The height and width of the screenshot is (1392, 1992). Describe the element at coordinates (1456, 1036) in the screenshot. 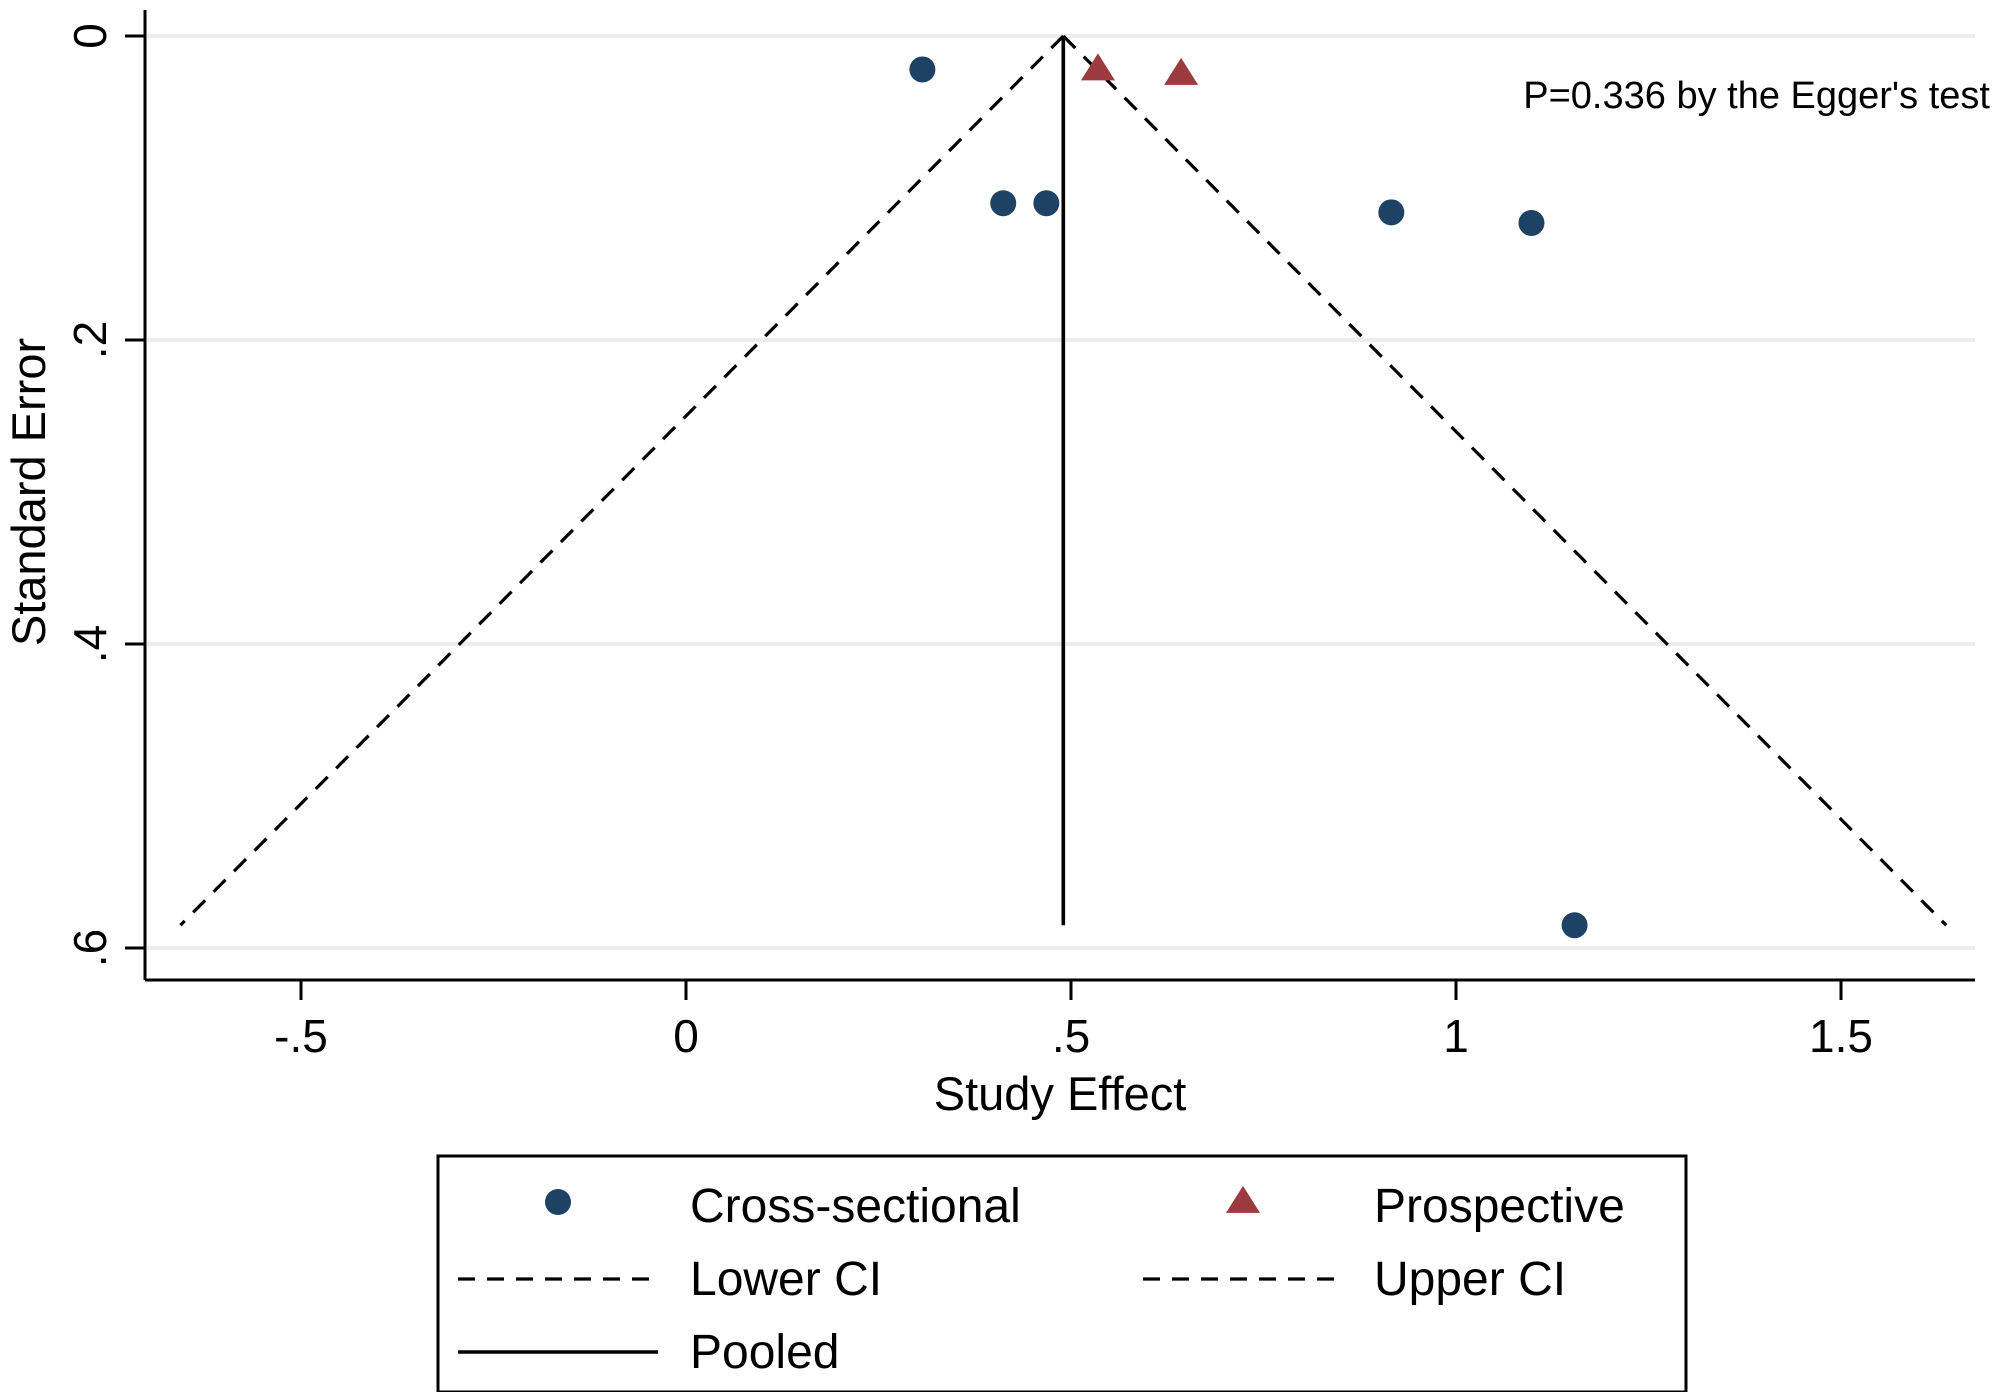

I see `x-tick-label: 1` at that location.